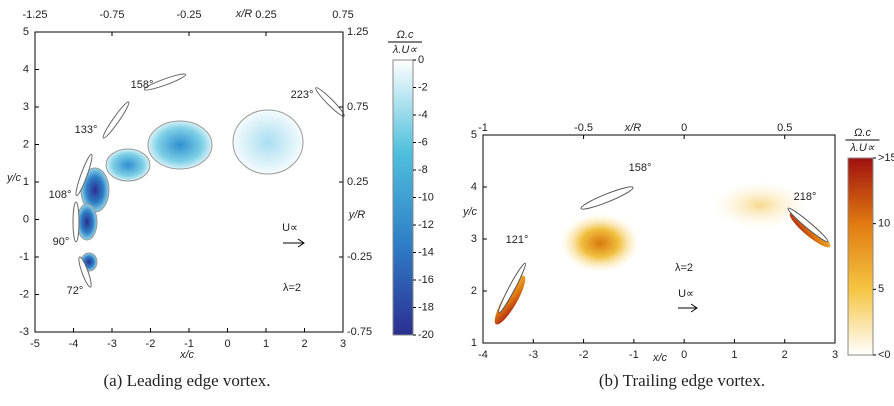 Image resolution: width=894 pixels, height=406 pixels. What do you see at coordinates (483, 128) in the screenshot?
I see `x2-tick-label: -1` at bounding box center [483, 128].